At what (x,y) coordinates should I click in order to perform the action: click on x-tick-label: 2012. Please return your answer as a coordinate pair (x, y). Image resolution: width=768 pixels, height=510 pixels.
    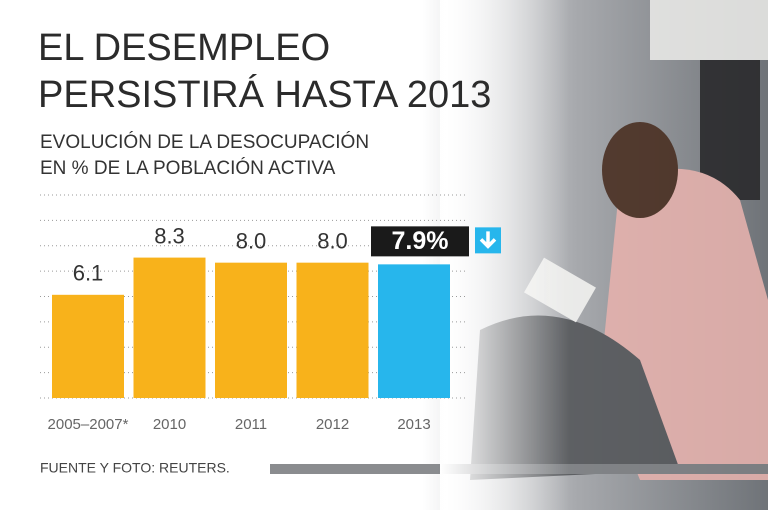
    Looking at the image, I should click on (332, 424).